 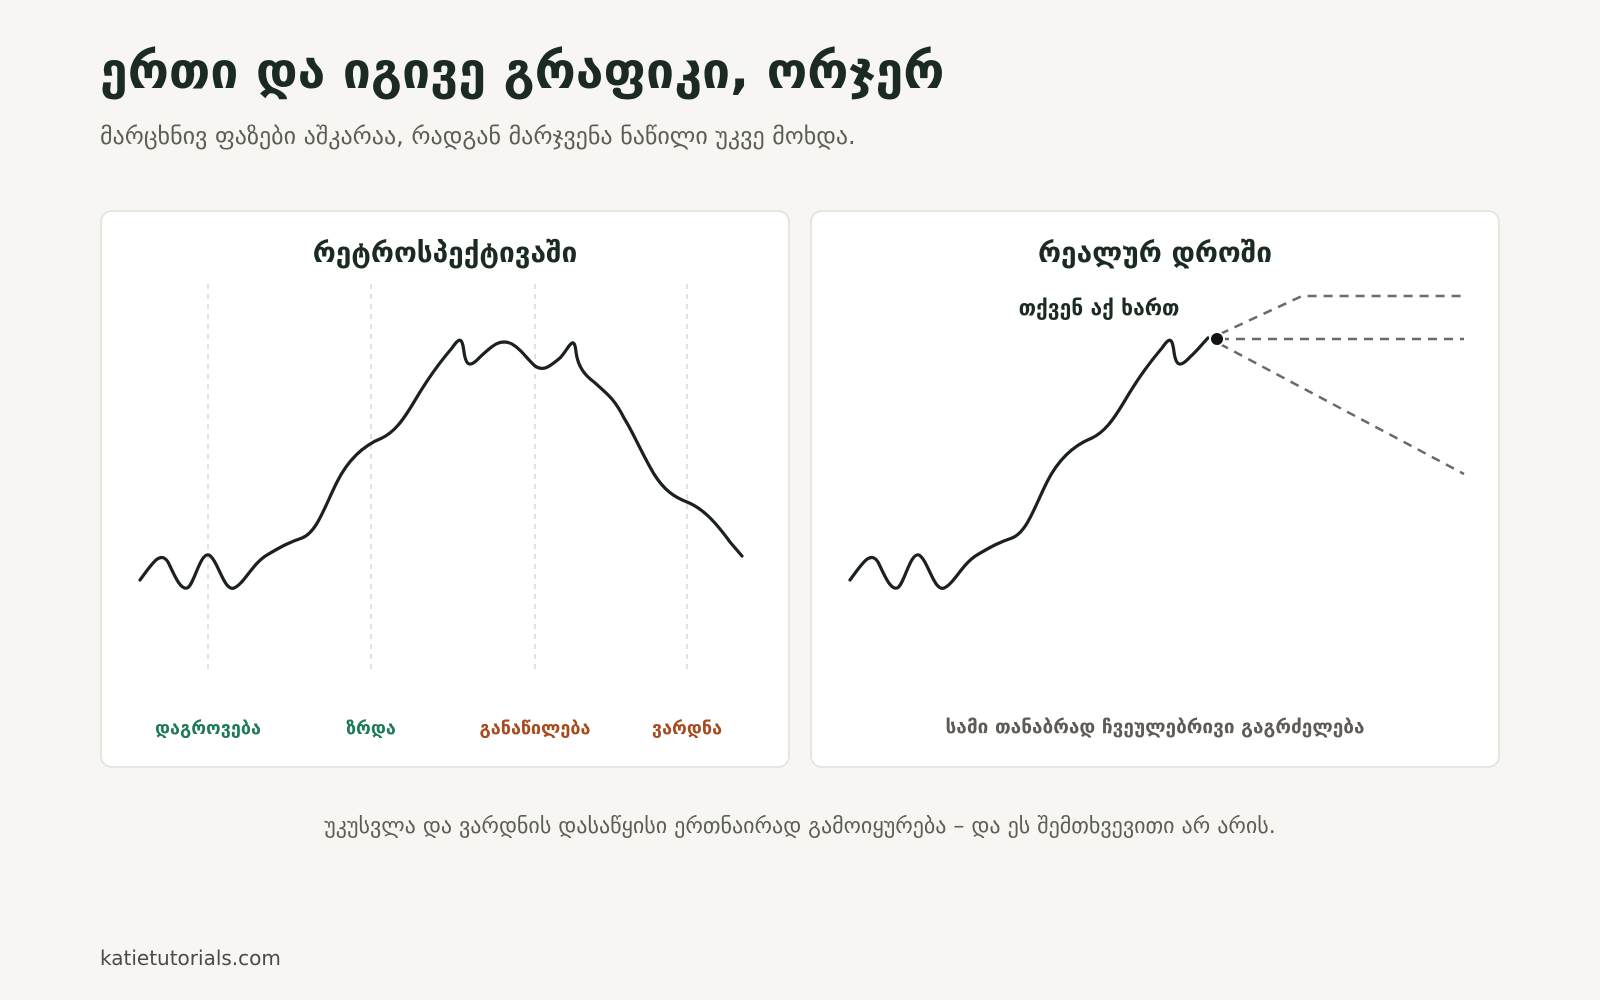 What do you see at coordinates (1341, 315) in the screenshot?
I see `scenario-up-line` at bounding box center [1341, 315].